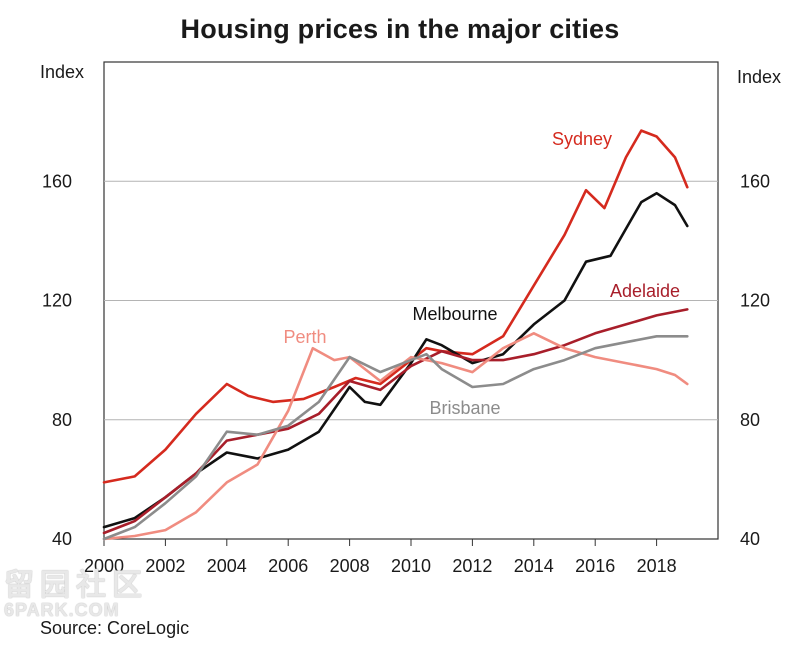 This screenshot has width=800, height=652. I want to click on source-note: Source: CoreLogic, so click(115, 628).